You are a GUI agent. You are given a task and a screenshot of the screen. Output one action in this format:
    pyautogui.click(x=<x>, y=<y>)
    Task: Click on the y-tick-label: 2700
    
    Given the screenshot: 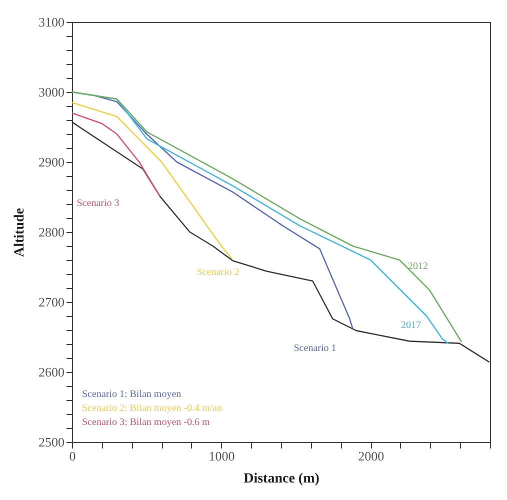 What is the action you would take?
    pyautogui.click(x=51, y=302)
    